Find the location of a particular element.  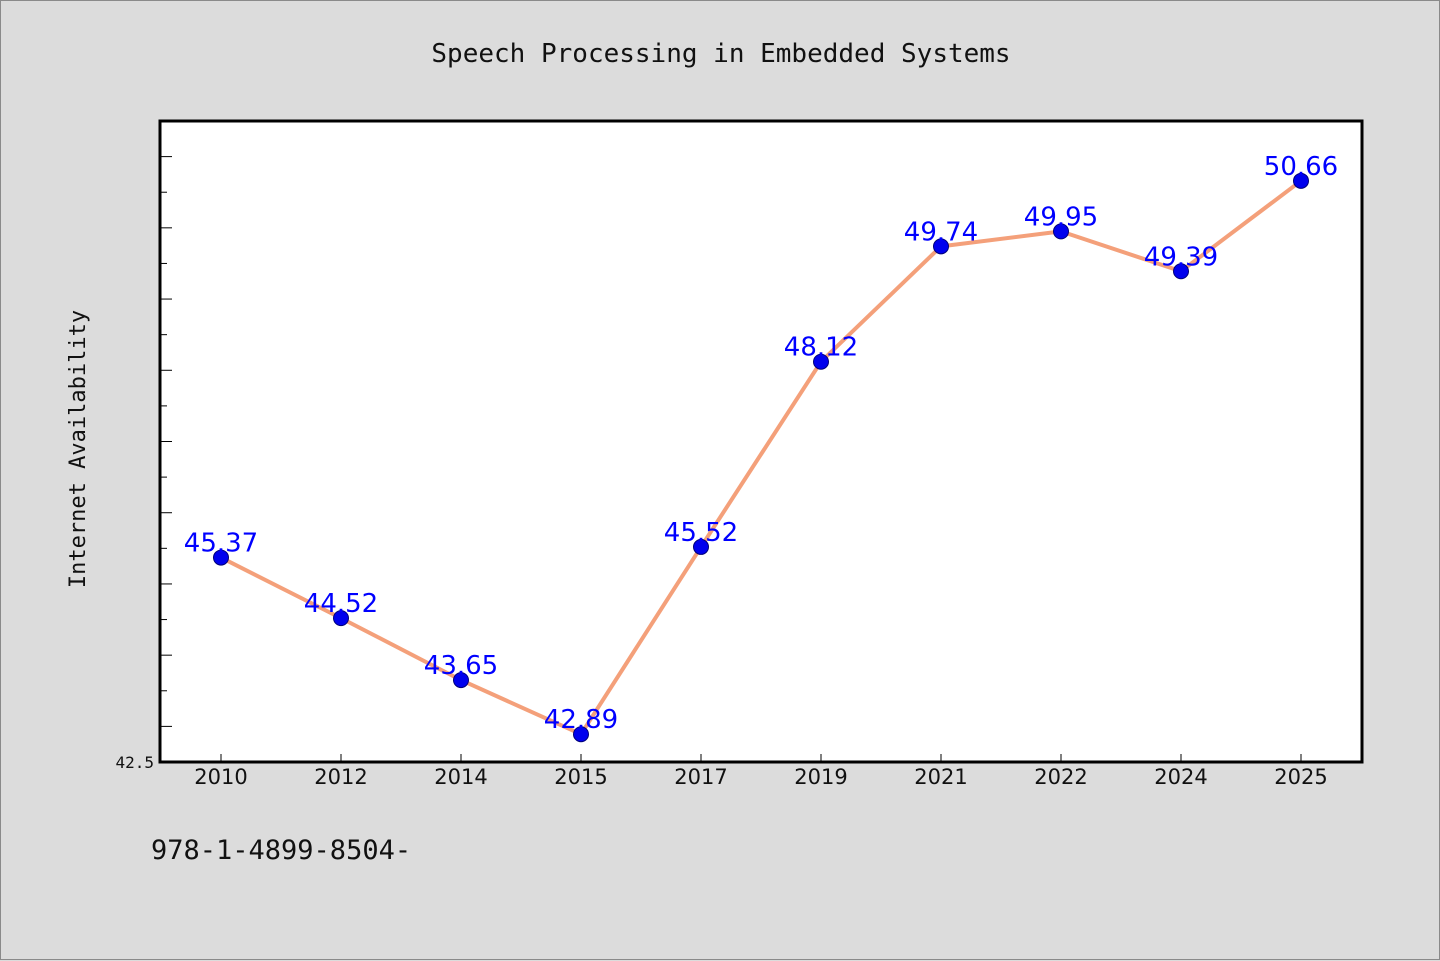

y-tick-label: 42.5 is located at coordinates (134, 762).